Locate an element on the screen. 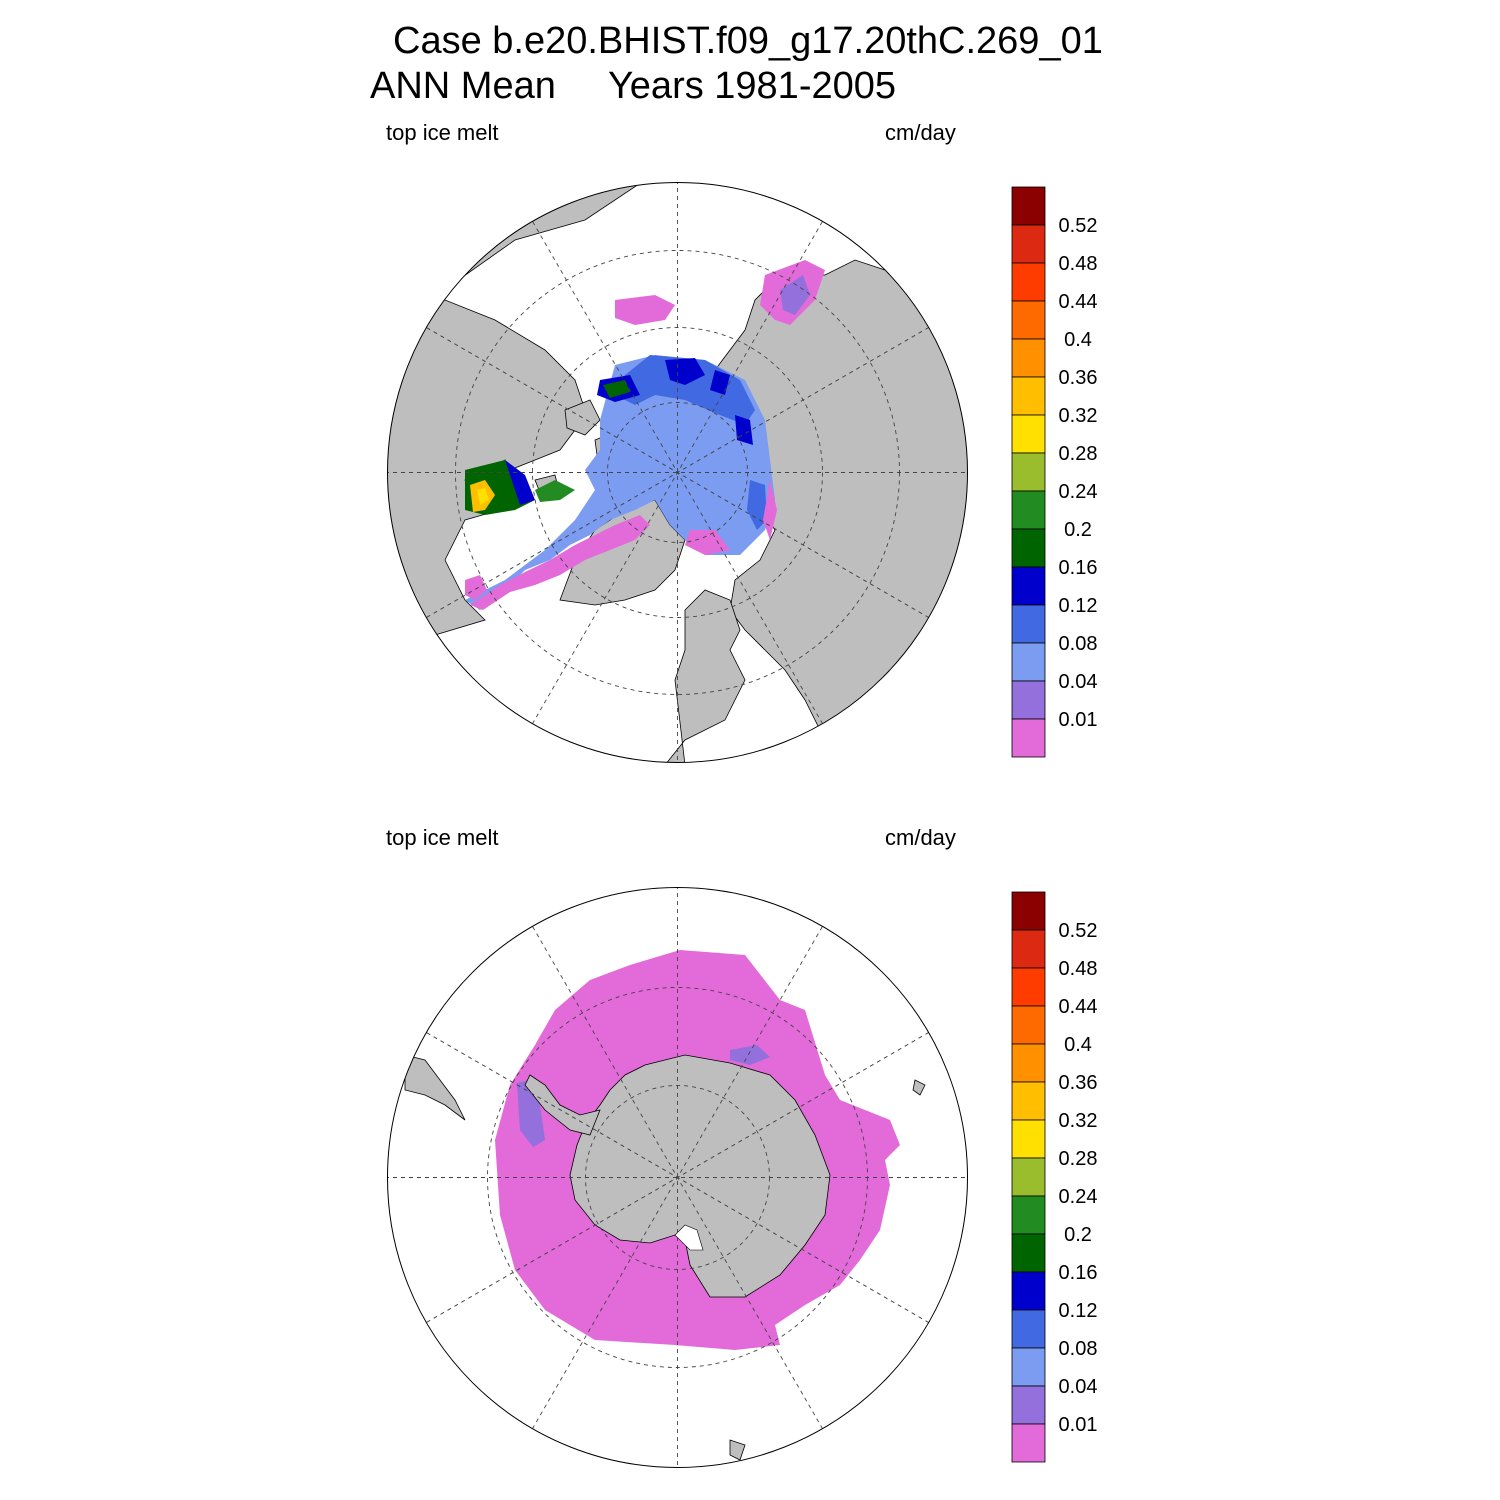 The height and width of the screenshot is (1500, 1500). south-colorbar-tick-label: 0.12 is located at coordinates (1078, 1311).